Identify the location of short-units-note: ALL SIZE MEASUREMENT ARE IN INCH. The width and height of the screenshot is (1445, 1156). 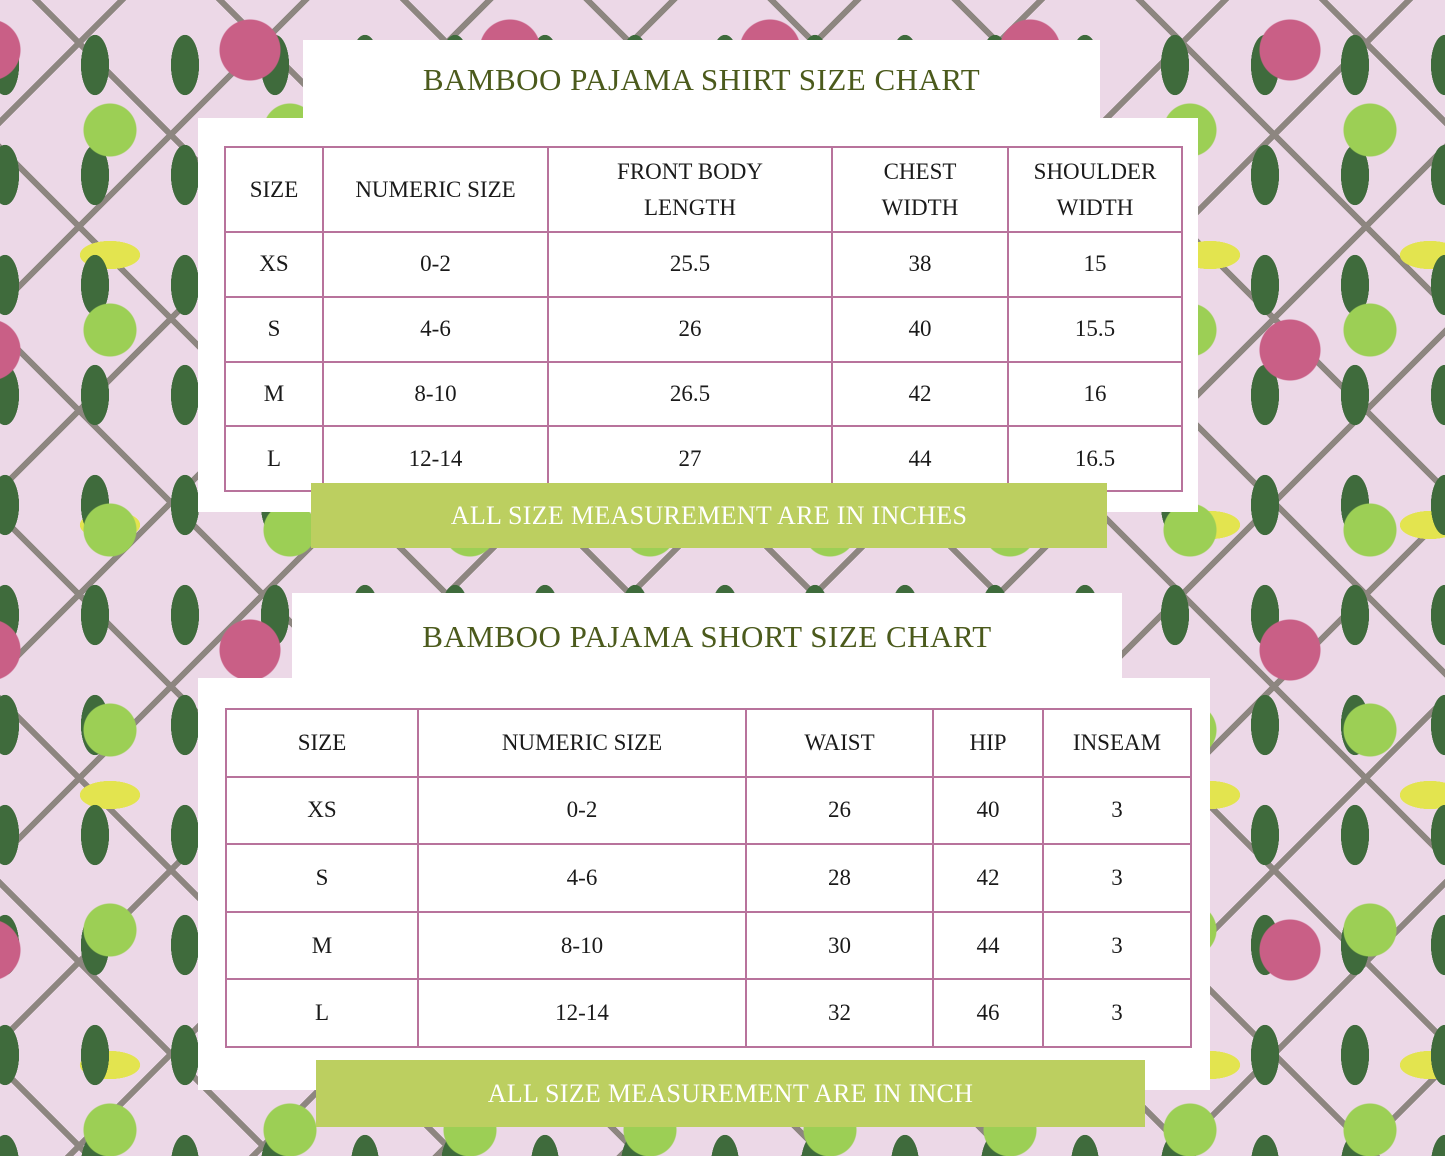
(730, 1093).